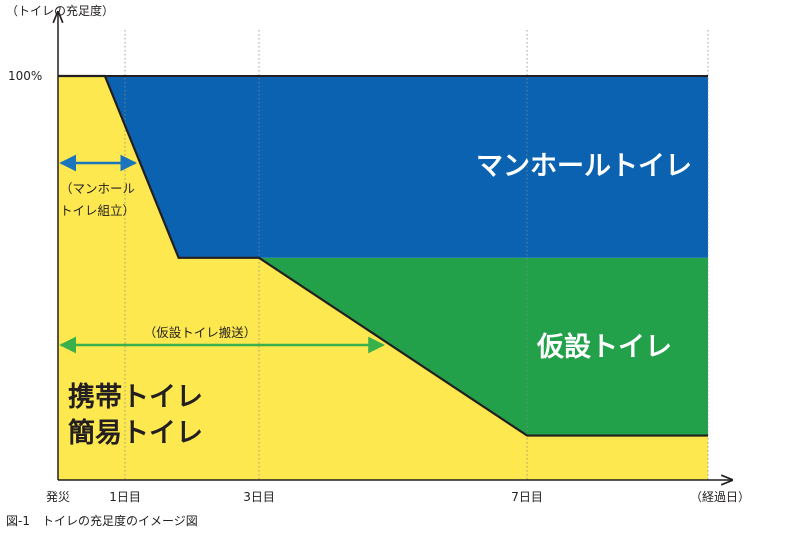 The height and width of the screenshot is (535, 800). What do you see at coordinates (720, 497) in the screenshot?
I see `x-axis-label: （経過日）` at bounding box center [720, 497].